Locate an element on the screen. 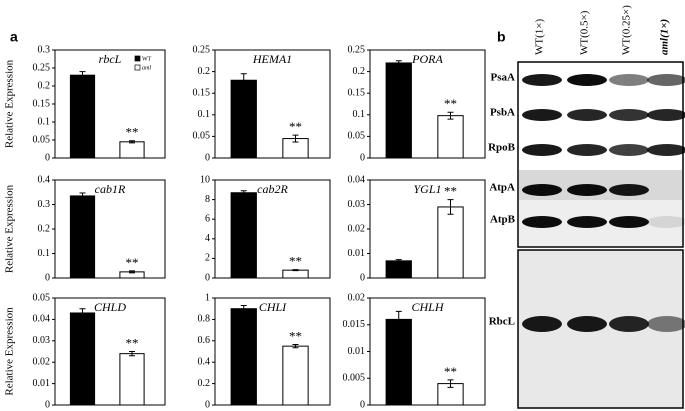 This screenshot has width=685, height=411. chart-title: HEMA1 is located at coordinates (272, 59).